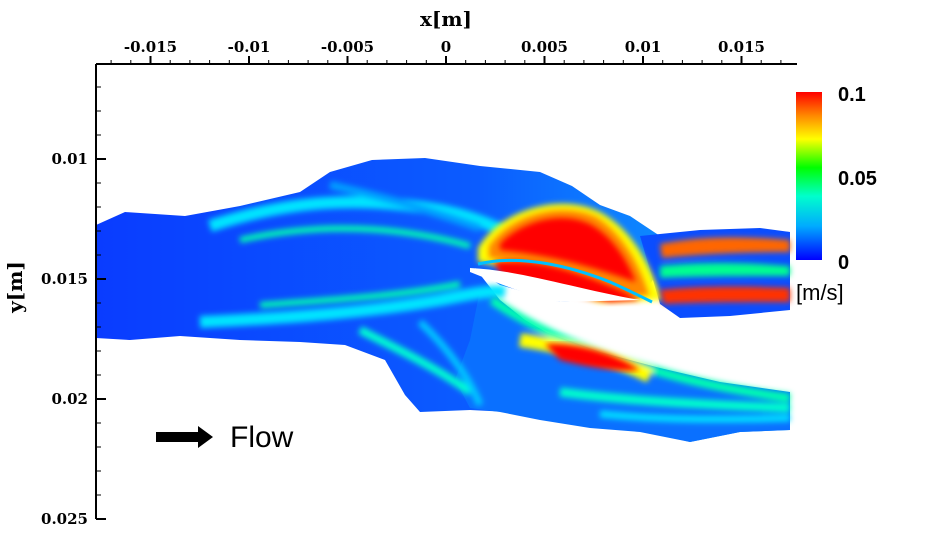  Describe the element at coordinates (360, 294) in the screenshot. I see `shear-layer-lower-inner` at that location.